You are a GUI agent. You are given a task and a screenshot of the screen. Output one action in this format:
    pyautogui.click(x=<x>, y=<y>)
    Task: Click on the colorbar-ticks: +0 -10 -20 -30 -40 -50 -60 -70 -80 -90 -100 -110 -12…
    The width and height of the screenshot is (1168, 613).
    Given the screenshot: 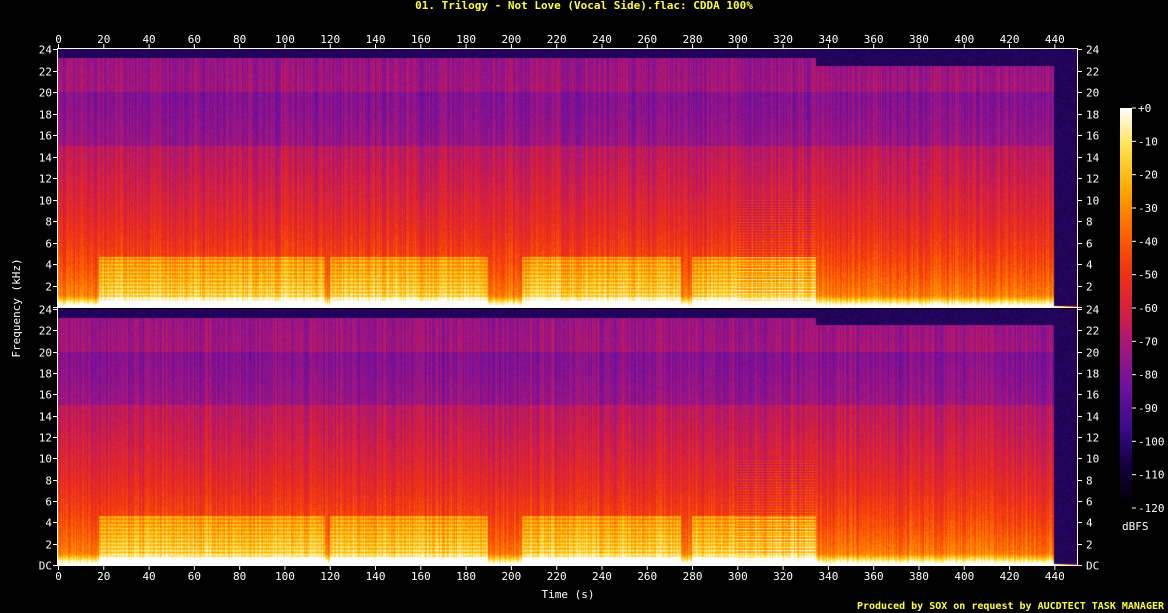 What is the action you would take?
    pyautogui.click(x=1148, y=308)
    